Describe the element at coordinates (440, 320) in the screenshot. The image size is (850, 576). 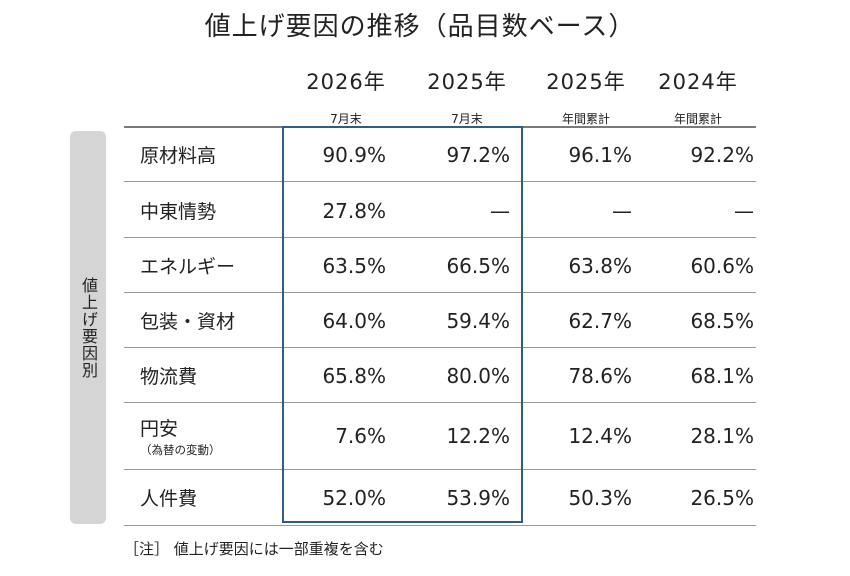
I see `table-row: 包装・資材 64.0% 59.4% 62.7% 68.5%` at that location.